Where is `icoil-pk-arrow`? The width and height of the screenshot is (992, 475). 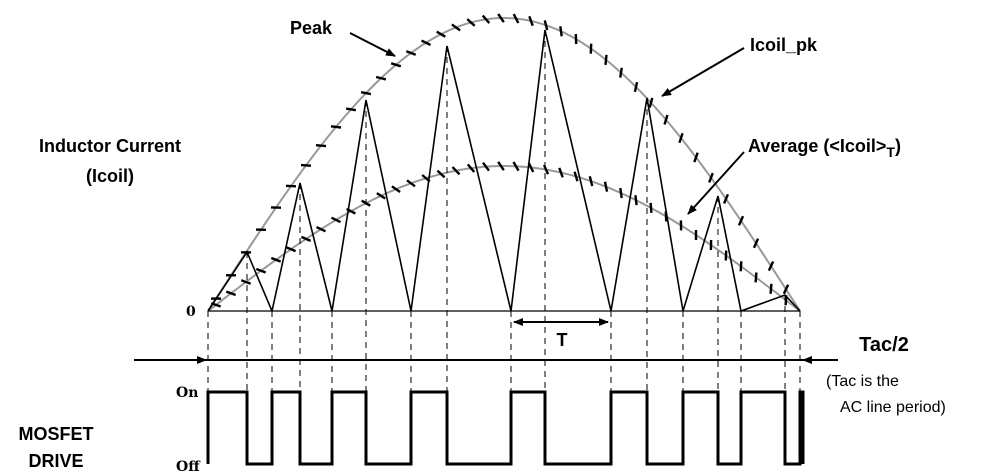 icoil-pk-arrow is located at coordinates (703, 72).